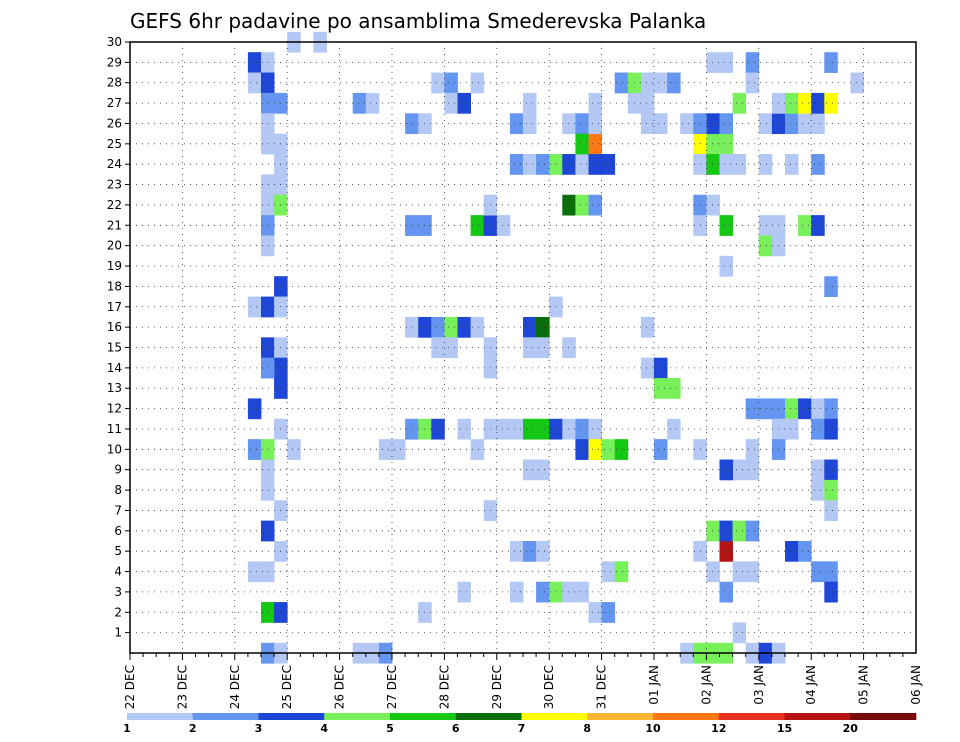 This screenshot has height=742, width=960. I want to click on y-tick-label: 5, so click(118, 551).